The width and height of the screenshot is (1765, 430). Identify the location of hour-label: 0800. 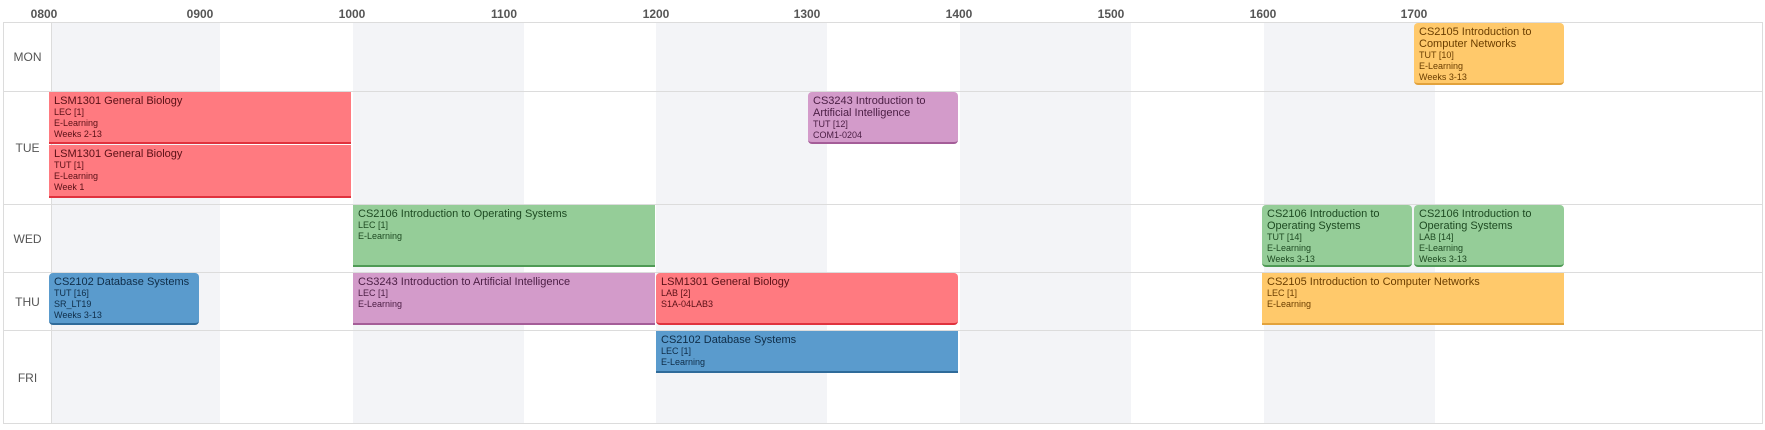
(44, 14).